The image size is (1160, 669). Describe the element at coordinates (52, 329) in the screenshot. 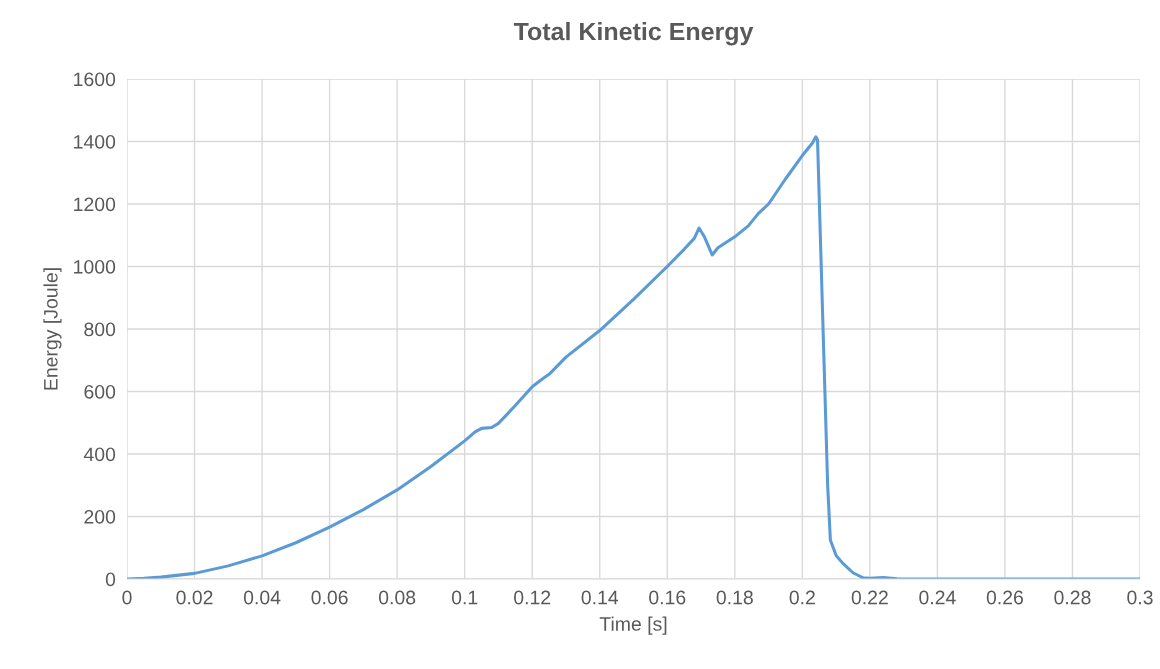

I see `y-axis-title: Energy [Joule]` at that location.